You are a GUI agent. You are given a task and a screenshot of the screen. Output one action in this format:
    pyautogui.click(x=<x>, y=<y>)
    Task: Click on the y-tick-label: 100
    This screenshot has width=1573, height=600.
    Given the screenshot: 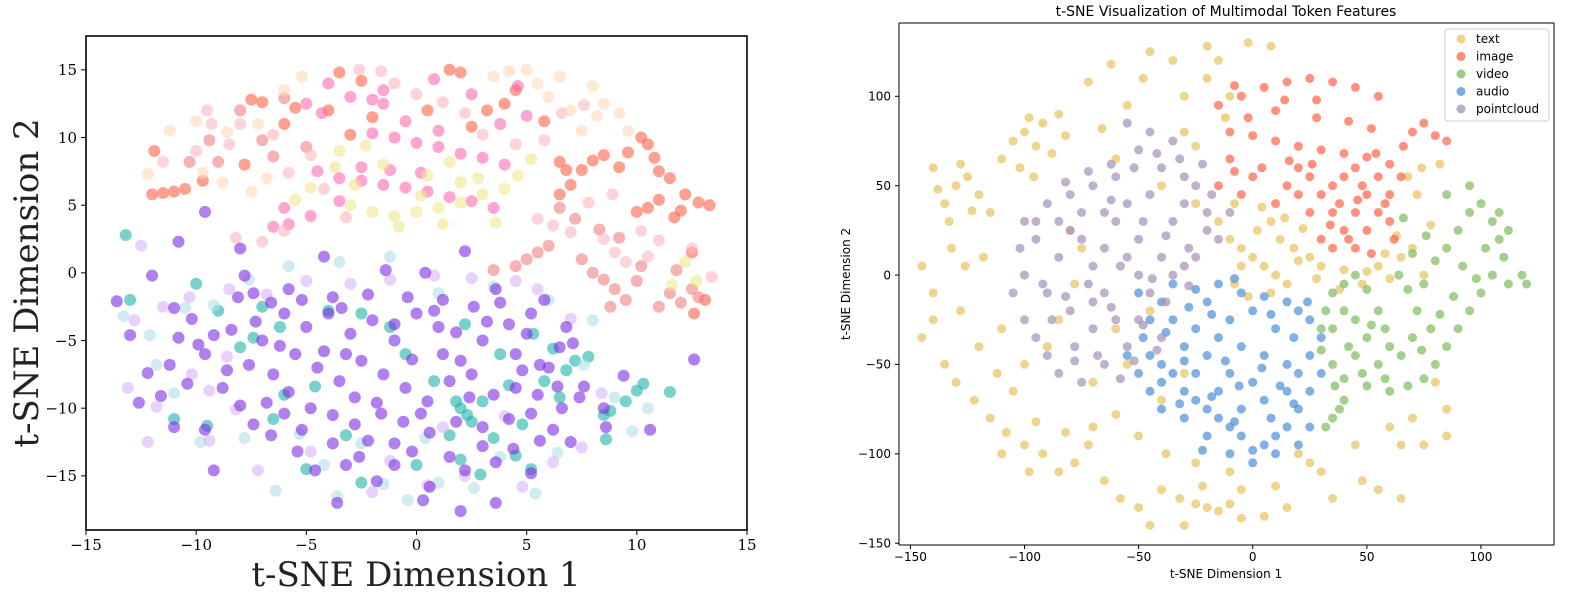 What is the action you would take?
    pyautogui.click(x=879, y=96)
    